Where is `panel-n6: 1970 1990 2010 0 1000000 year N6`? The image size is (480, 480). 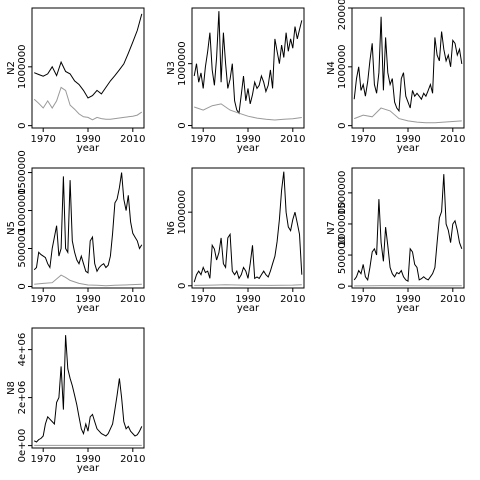
panel-n6: 1970 1990 2010 0 1000000 year N6 is located at coordinates (236, 240).